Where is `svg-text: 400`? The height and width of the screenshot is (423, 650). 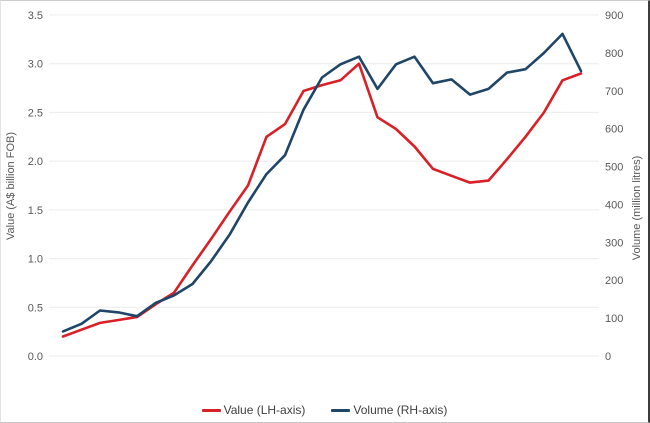
svg-text: 400 is located at coordinates (614, 205).